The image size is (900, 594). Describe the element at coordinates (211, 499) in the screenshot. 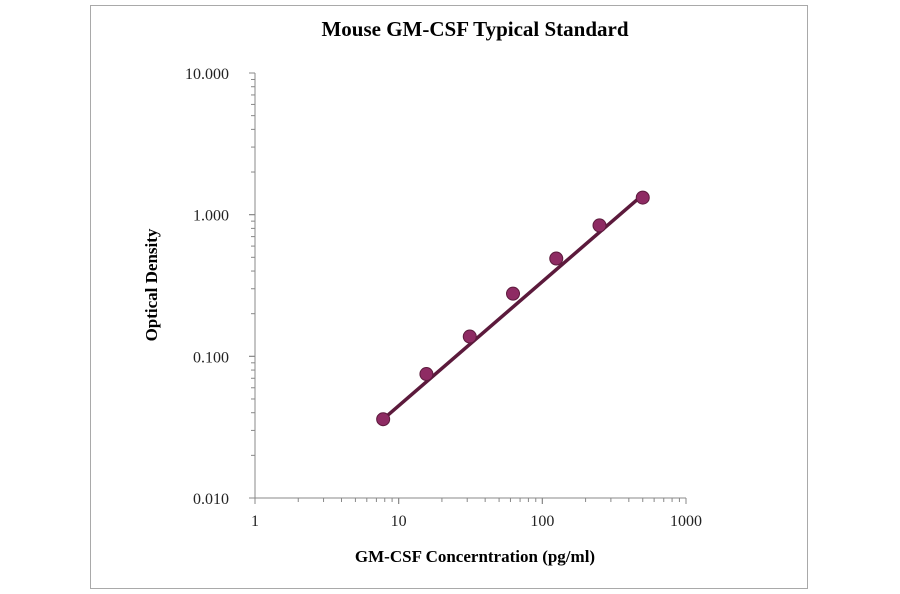

I see `y-tick-label: 0.010` at that location.